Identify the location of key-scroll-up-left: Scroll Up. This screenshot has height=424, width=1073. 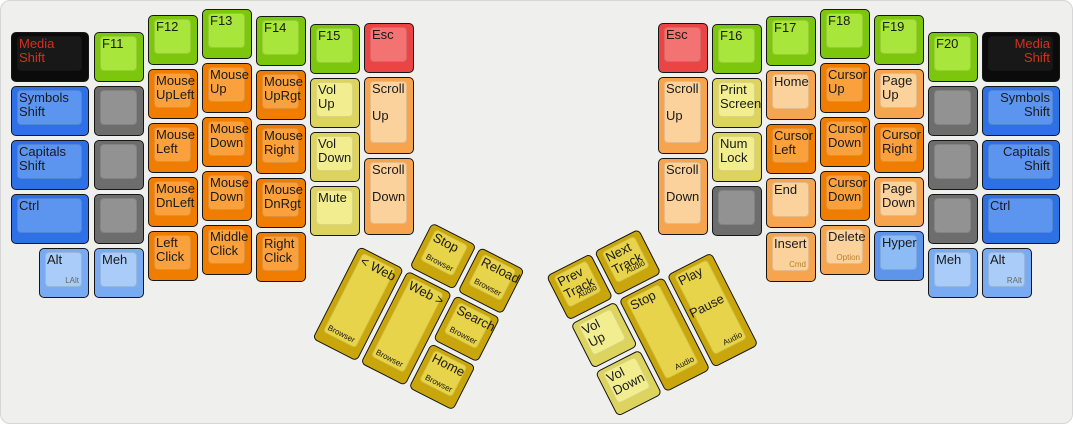
(389, 115).